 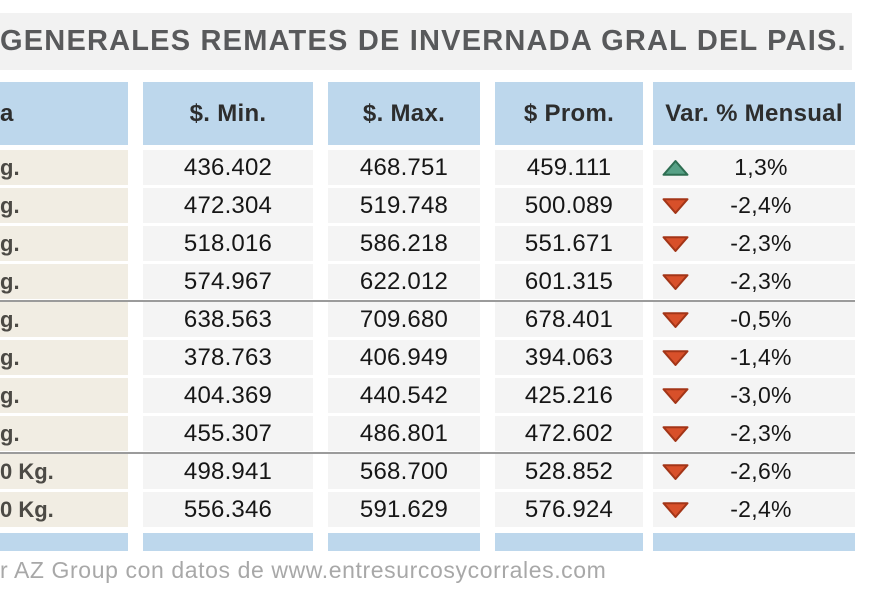 What do you see at coordinates (569, 243) in the screenshot?
I see `avg-price-cell: 551.671` at bounding box center [569, 243].